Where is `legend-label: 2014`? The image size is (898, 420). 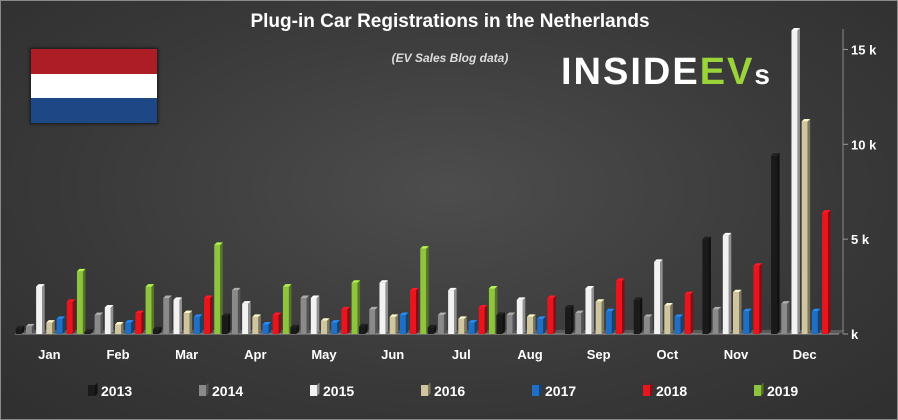
legend-label: 2014 is located at coordinates (227, 391).